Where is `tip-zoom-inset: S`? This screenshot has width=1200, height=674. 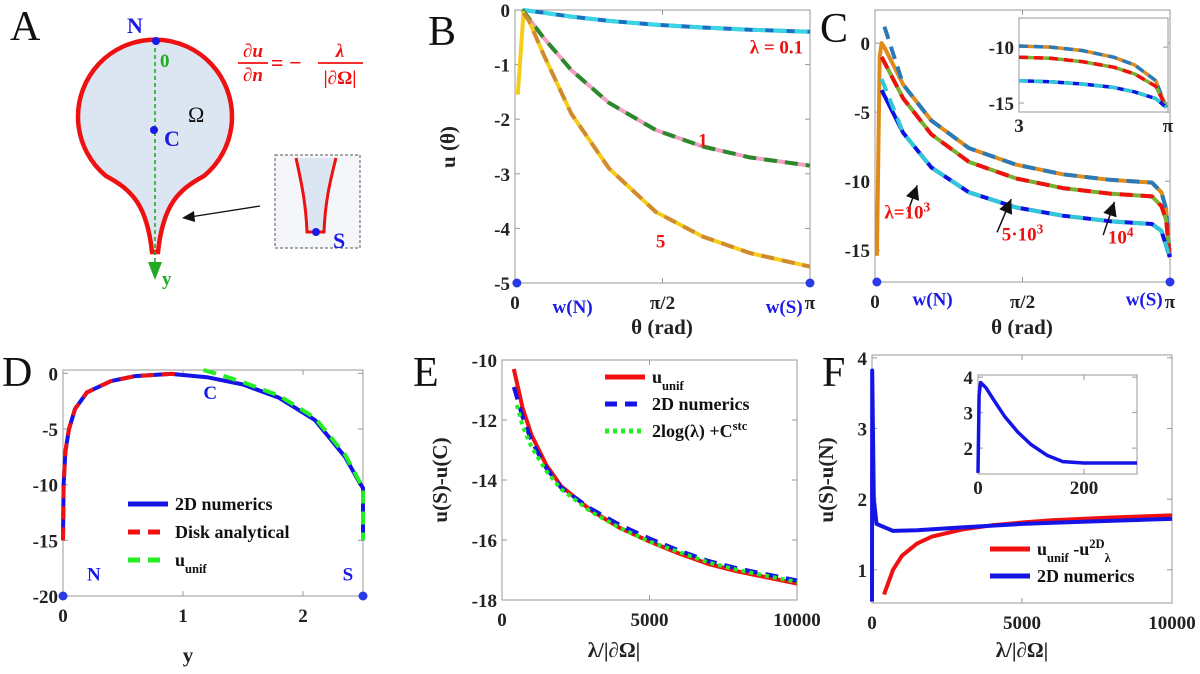 tip-zoom-inset: S is located at coordinates (317, 203).